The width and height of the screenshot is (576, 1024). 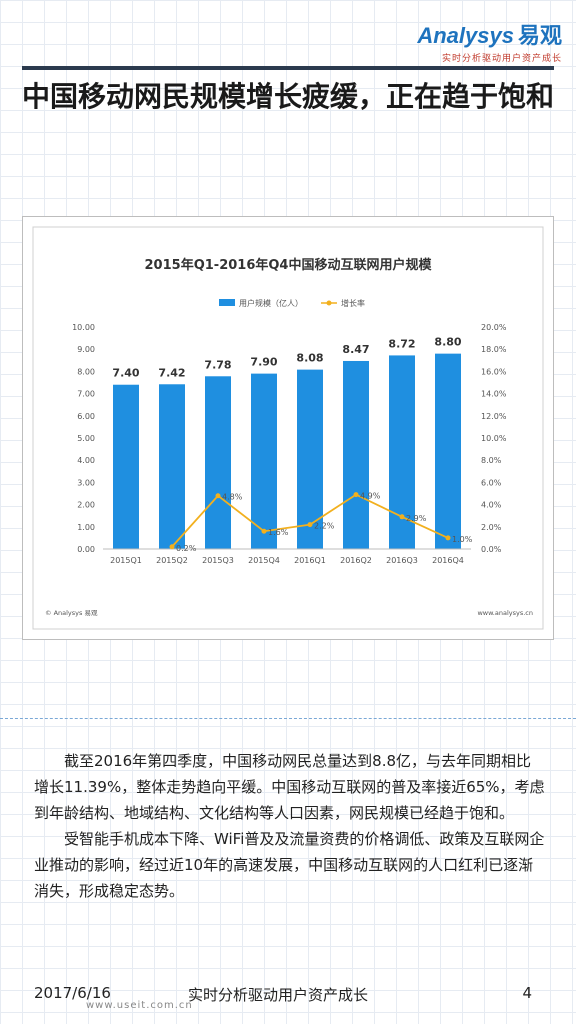 What do you see at coordinates (416, 518) in the screenshot?
I see `growth-value-label: 2.9%` at bounding box center [416, 518].